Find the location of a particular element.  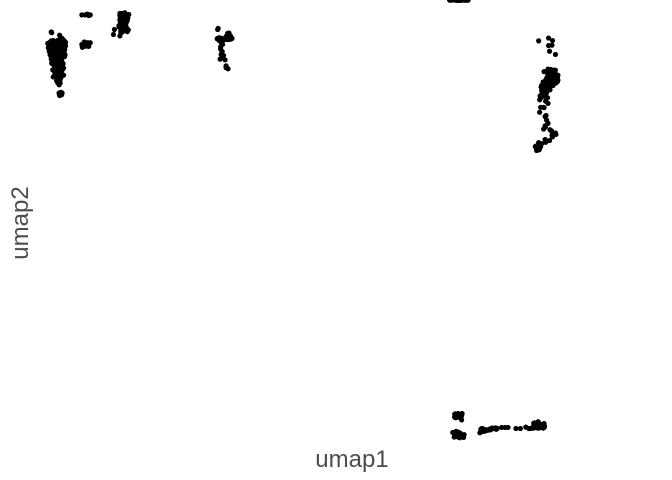

y-axis-title: umap2 is located at coordinates (20, 222).